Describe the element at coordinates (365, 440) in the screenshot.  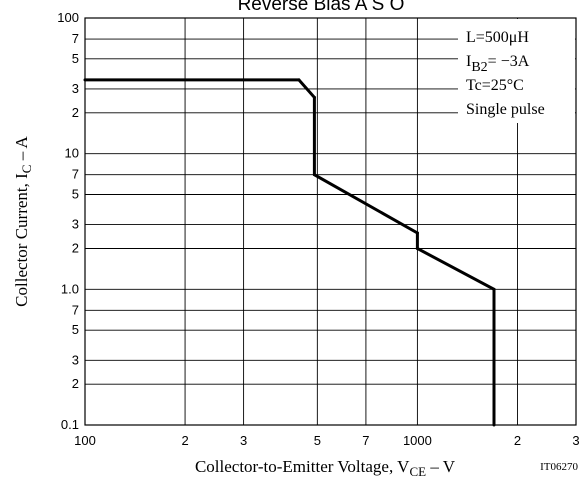
I see `x-tick-label: 7` at that location.